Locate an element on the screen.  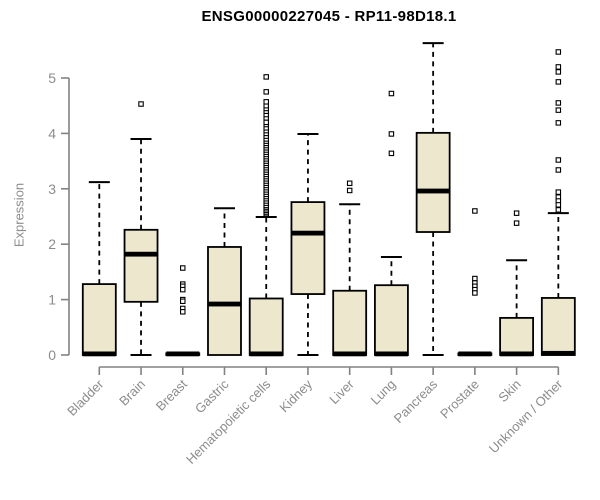
x-tick-label: Lung is located at coordinates (382, 392).